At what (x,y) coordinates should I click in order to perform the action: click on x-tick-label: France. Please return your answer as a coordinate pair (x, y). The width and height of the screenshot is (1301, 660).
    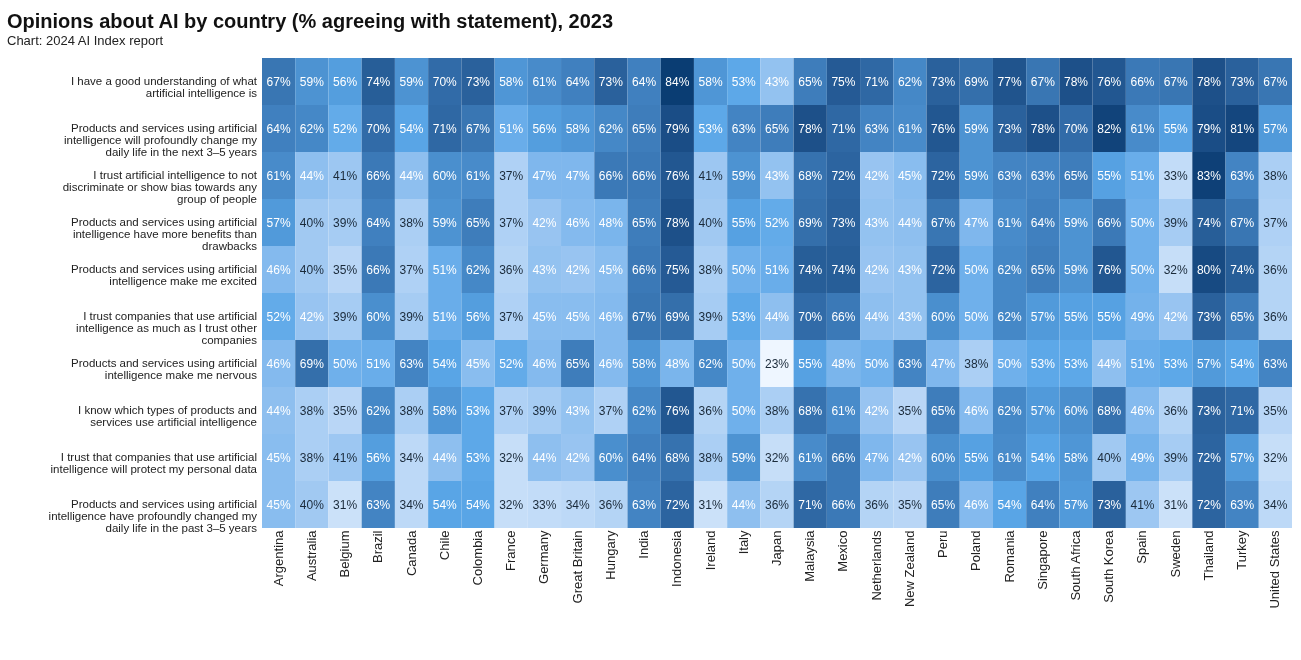
    Looking at the image, I should click on (511, 550).